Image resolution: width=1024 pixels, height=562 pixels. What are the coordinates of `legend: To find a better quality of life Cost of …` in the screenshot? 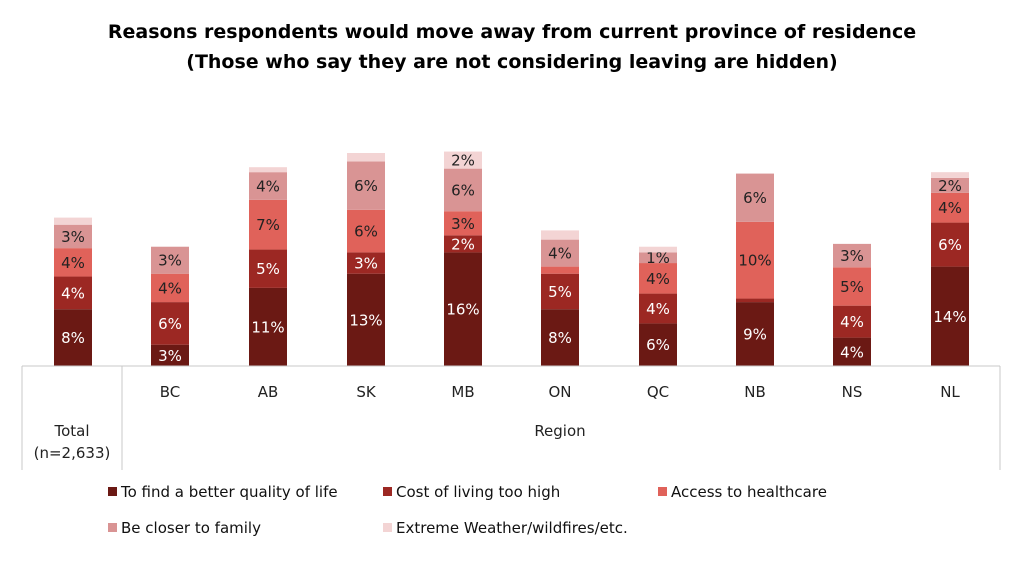 It's located at (467, 510).